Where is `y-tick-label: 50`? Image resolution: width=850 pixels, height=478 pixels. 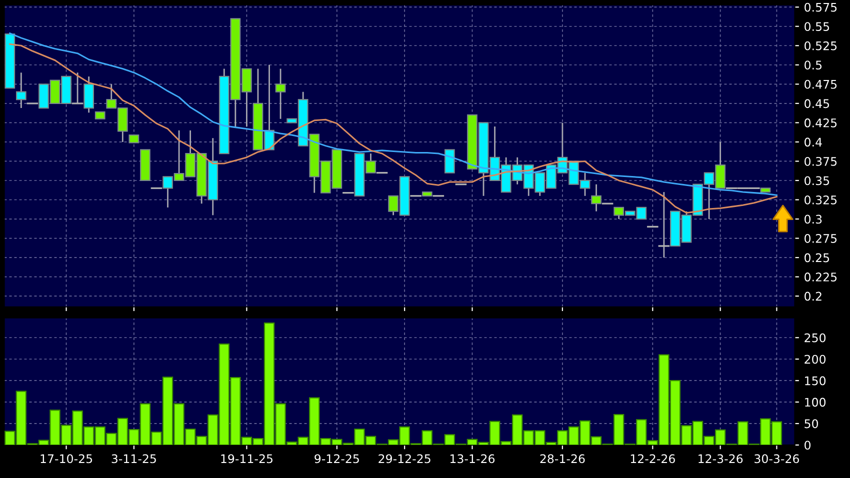 y-tick-label: 50 is located at coordinates (811, 423).